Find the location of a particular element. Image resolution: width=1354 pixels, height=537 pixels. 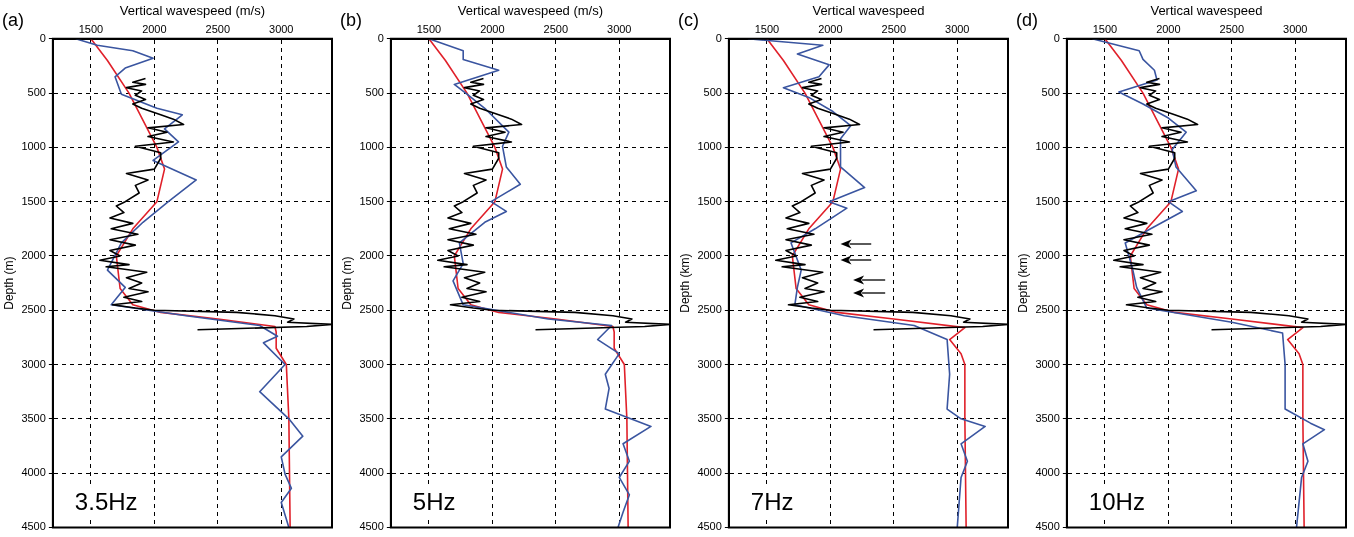

annotation: 3.5Hz is located at coordinates (106, 502).